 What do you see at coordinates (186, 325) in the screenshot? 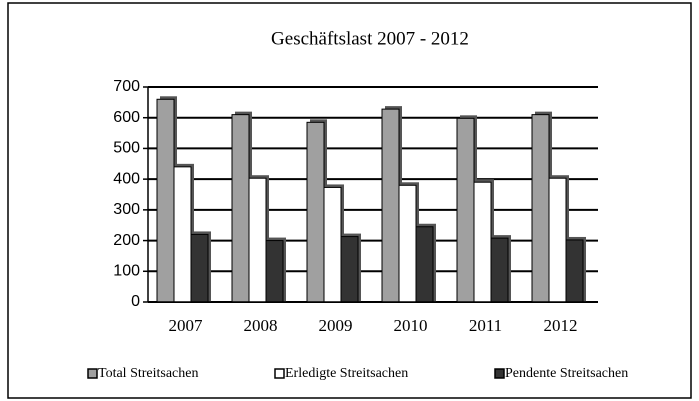
I see `x-tick-label: 2007` at bounding box center [186, 325].